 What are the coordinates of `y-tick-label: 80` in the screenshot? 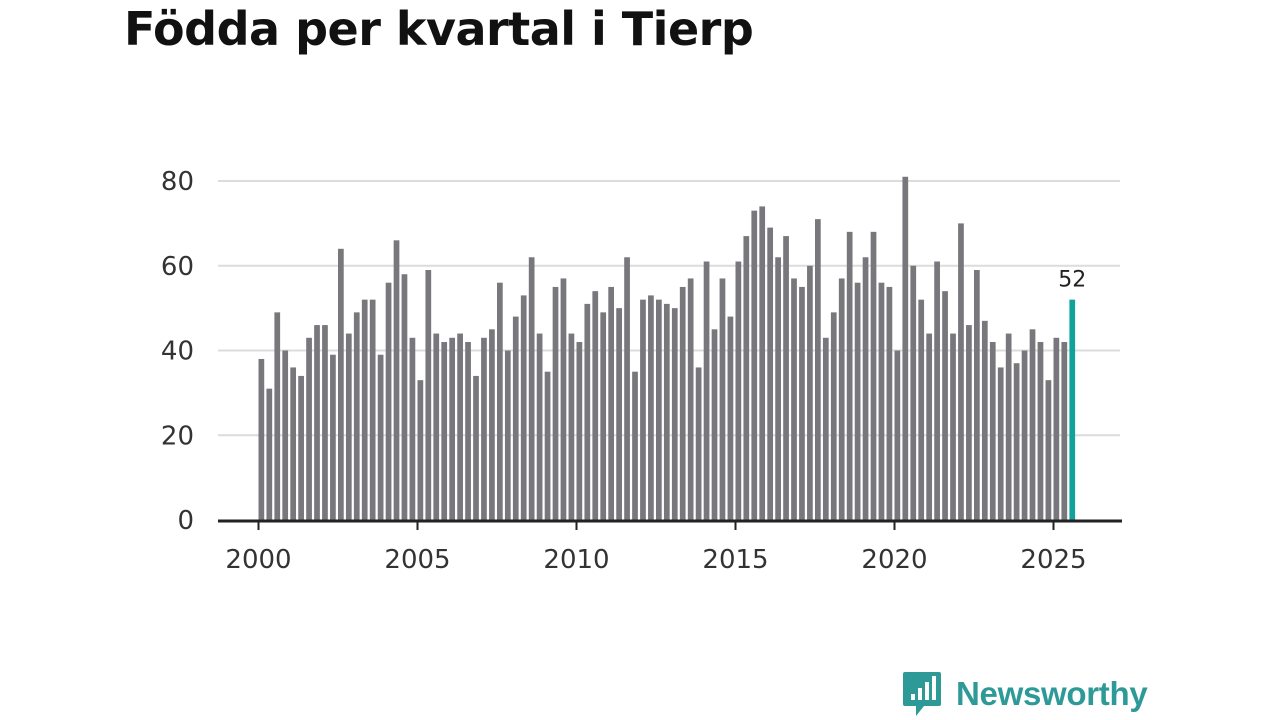 It's located at (177, 182).